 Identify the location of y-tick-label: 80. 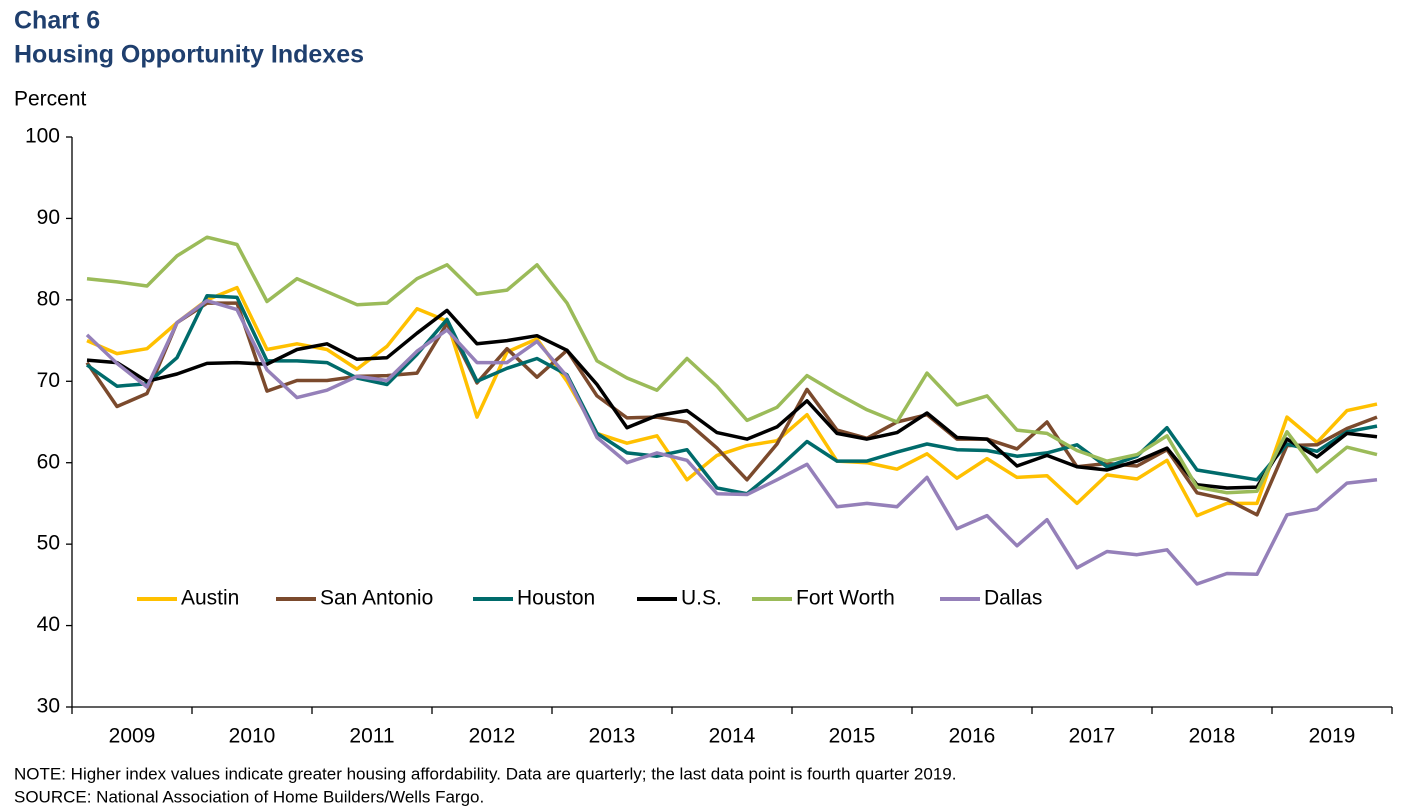
(48, 298).